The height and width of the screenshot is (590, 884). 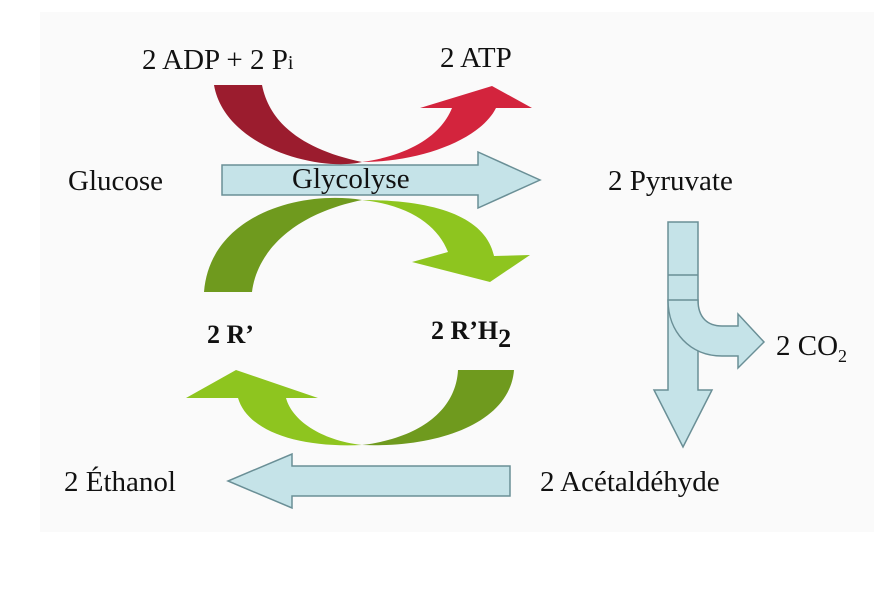 I want to click on glycolyse-arrow, so click(x=381, y=180).